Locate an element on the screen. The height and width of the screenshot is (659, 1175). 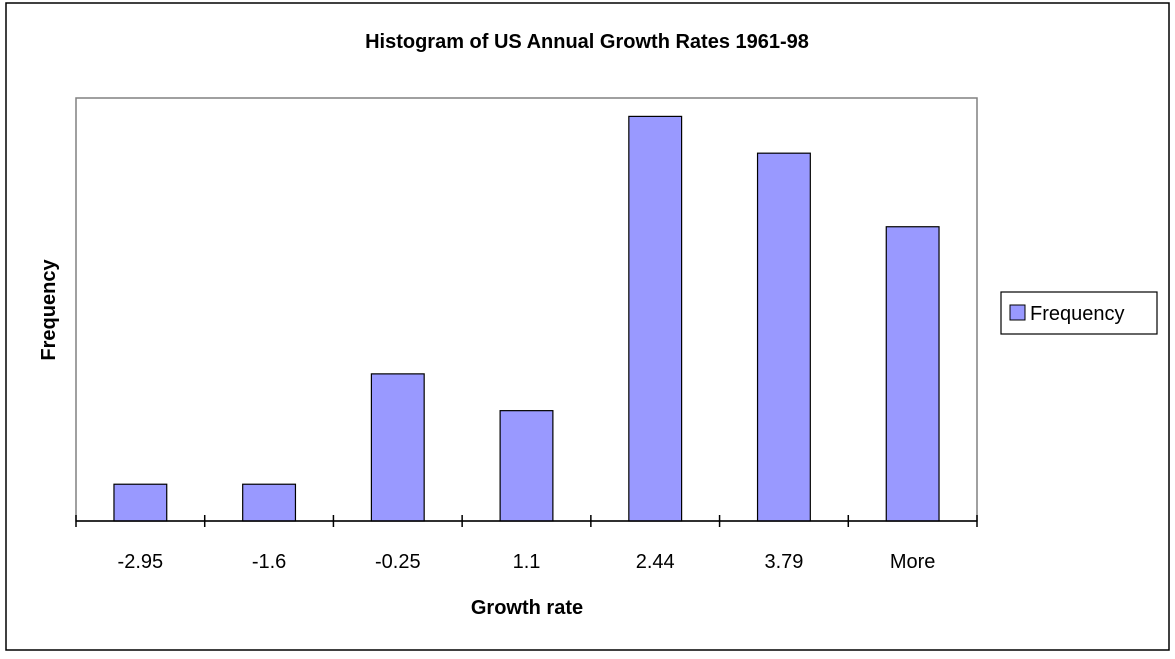
x-tick-label-2: -0.25 is located at coordinates (398, 562).